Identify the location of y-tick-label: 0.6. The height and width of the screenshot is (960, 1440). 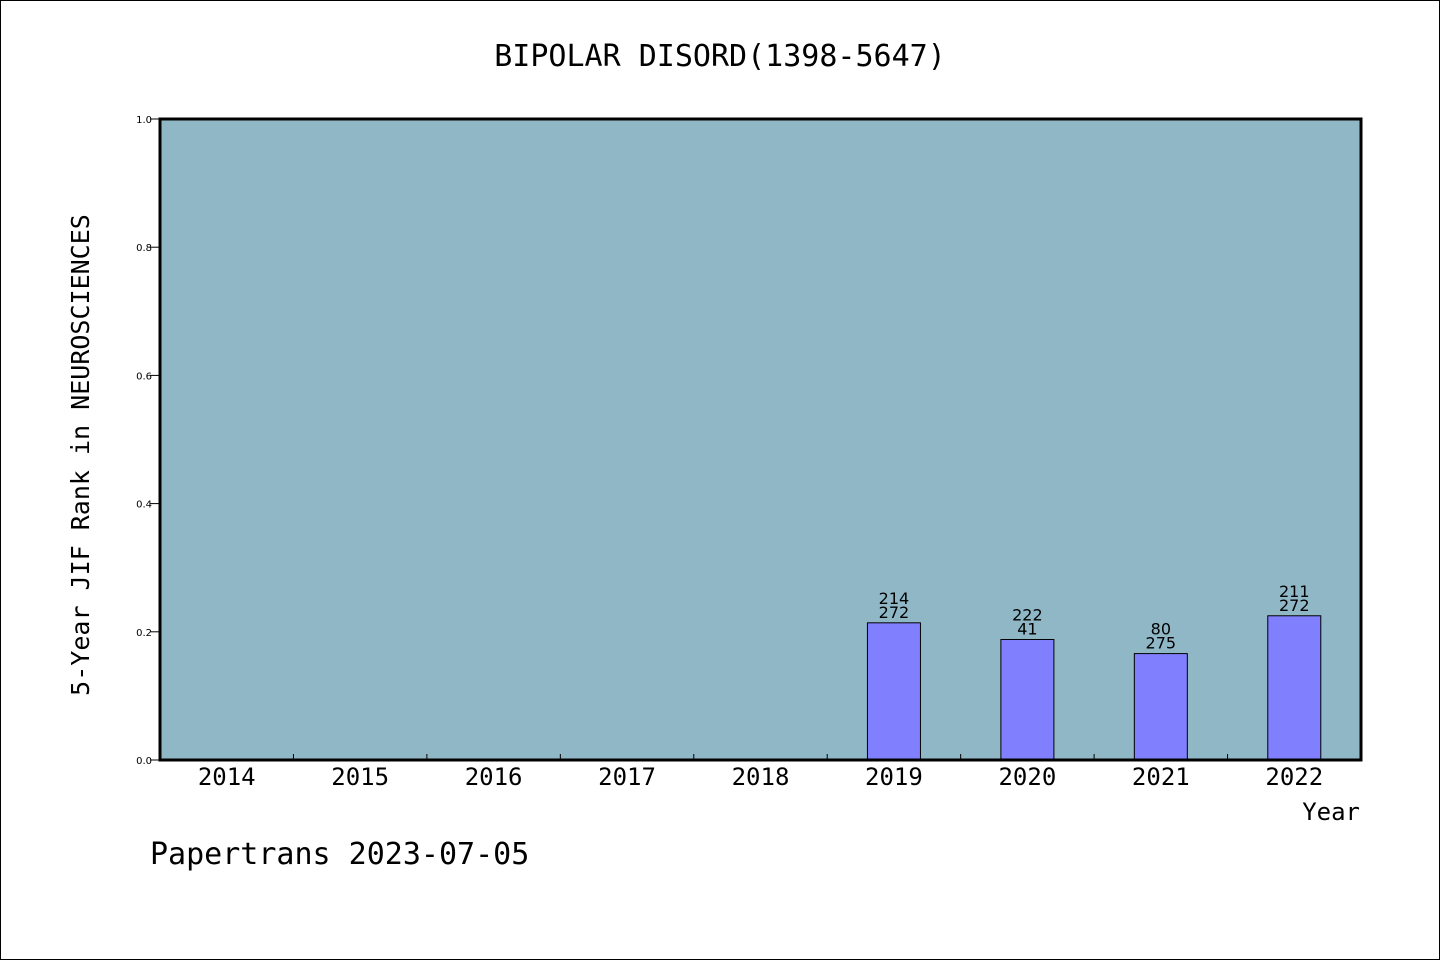
(144, 376).